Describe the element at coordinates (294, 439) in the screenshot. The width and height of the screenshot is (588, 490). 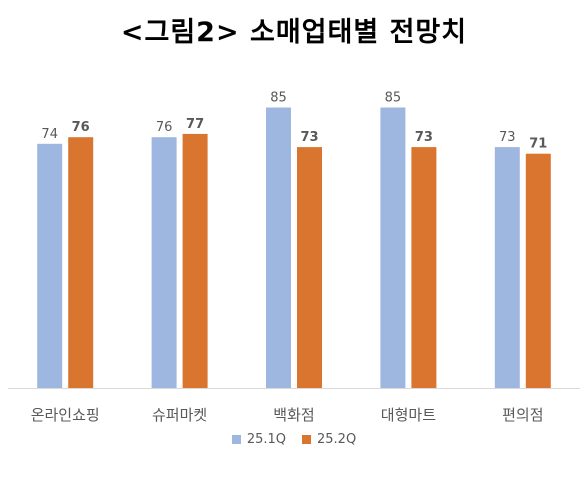
I see `legend: 25.1Q 25.2Q` at that location.